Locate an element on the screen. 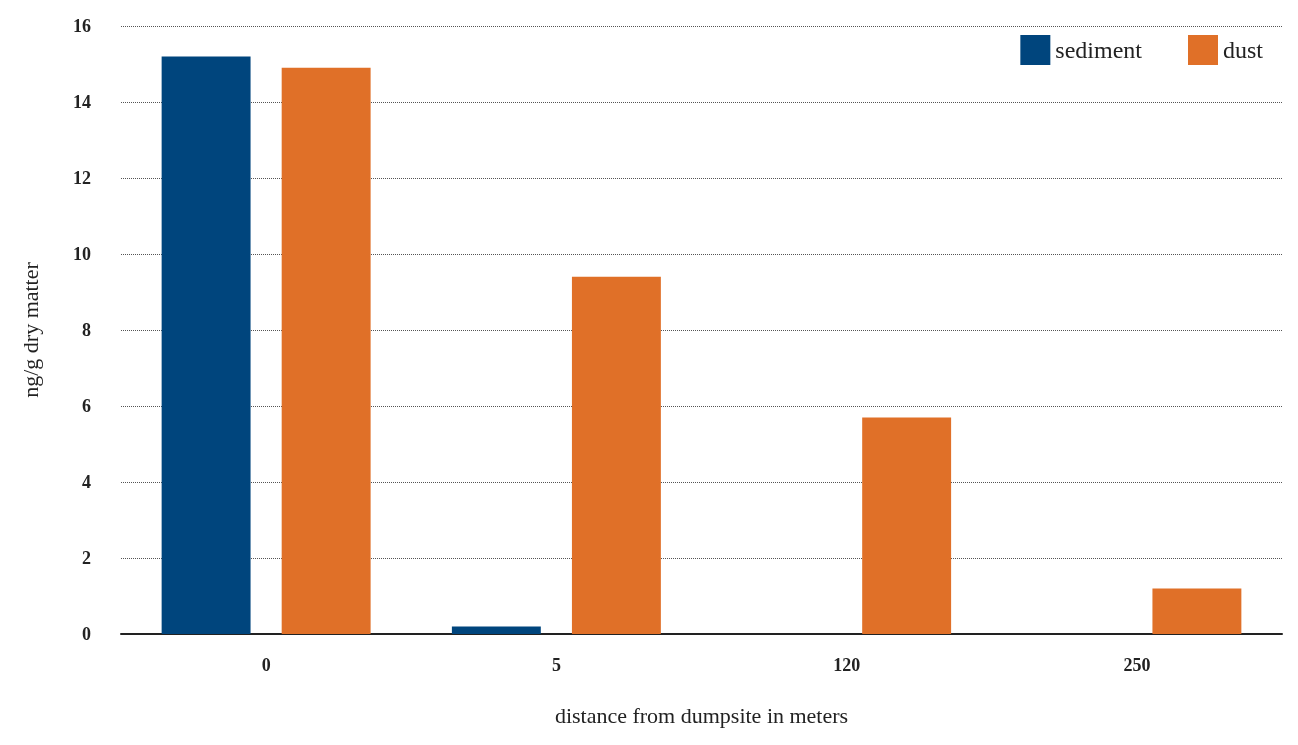 This screenshot has width=1298, height=745. y-tick-label: 4 is located at coordinates (86, 482).